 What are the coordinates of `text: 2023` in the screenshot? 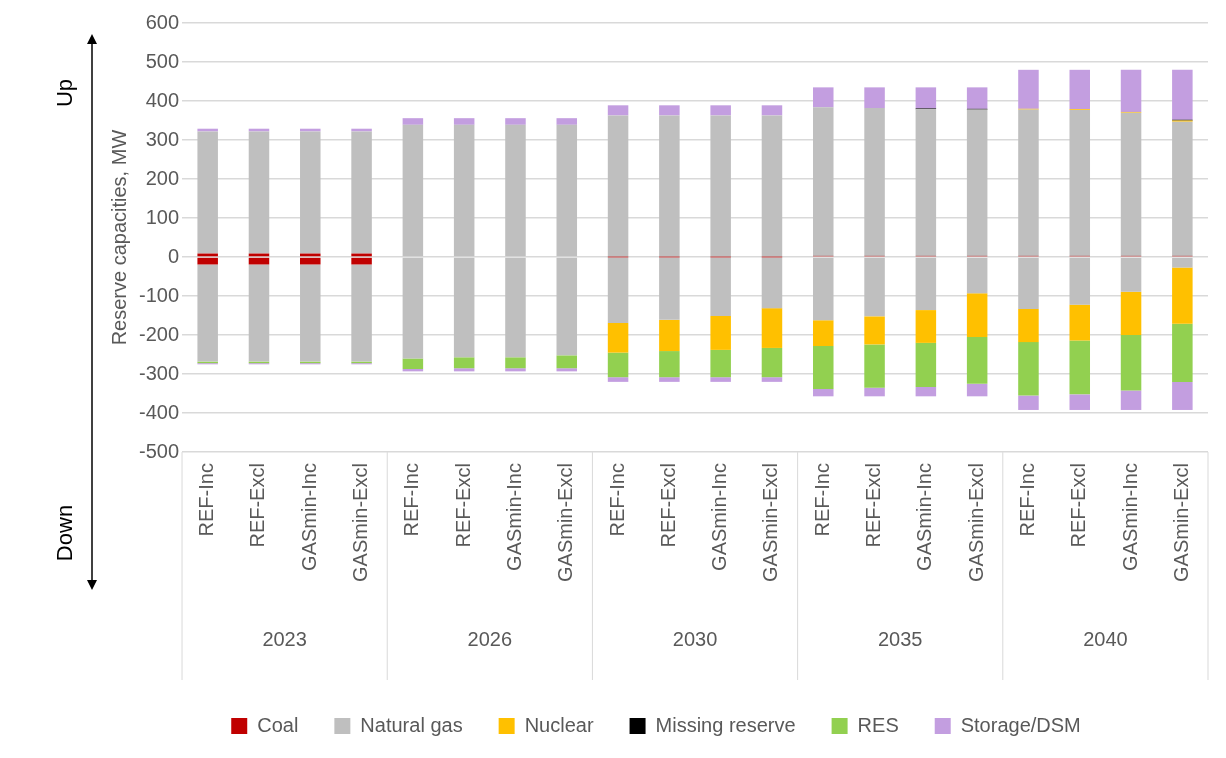 It's located at (284, 639).